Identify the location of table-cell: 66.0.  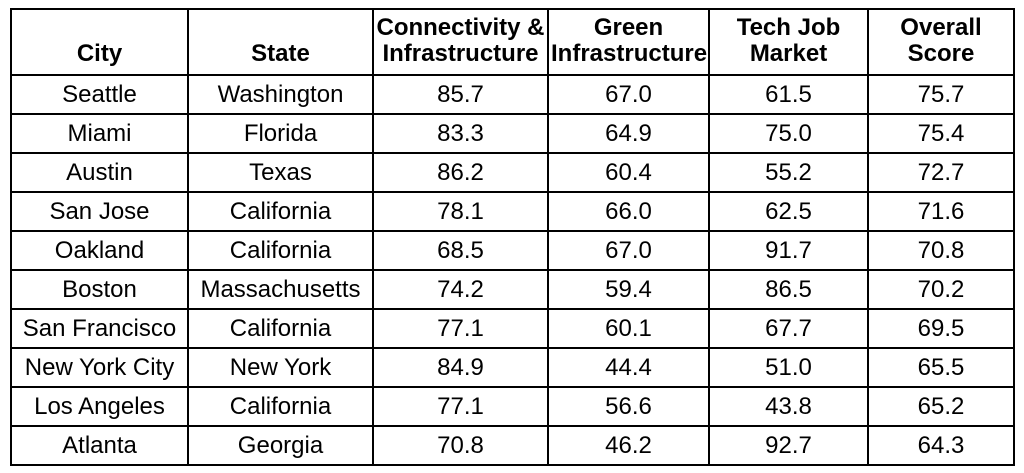
(628, 211).